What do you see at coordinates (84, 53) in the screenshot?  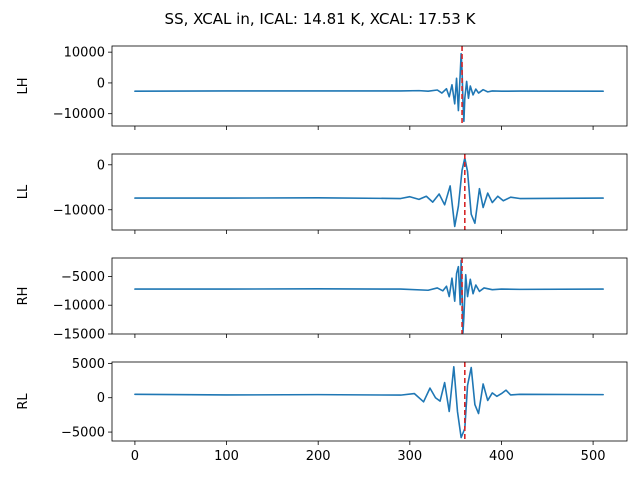 I see `y-tick-label: 10000` at bounding box center [84, 53].